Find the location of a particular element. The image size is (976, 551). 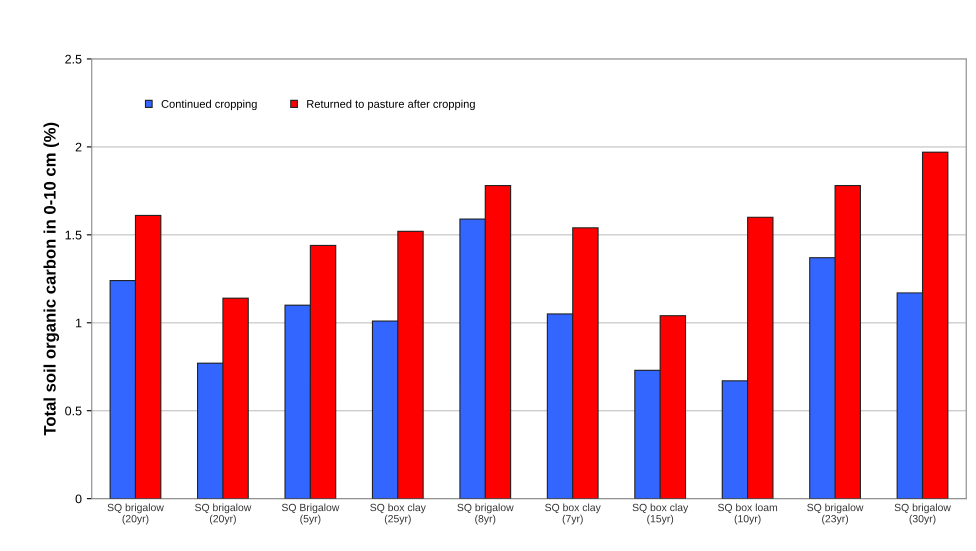

legend-label: Returned to pasture after cropping is located at coordinates (391, 105).